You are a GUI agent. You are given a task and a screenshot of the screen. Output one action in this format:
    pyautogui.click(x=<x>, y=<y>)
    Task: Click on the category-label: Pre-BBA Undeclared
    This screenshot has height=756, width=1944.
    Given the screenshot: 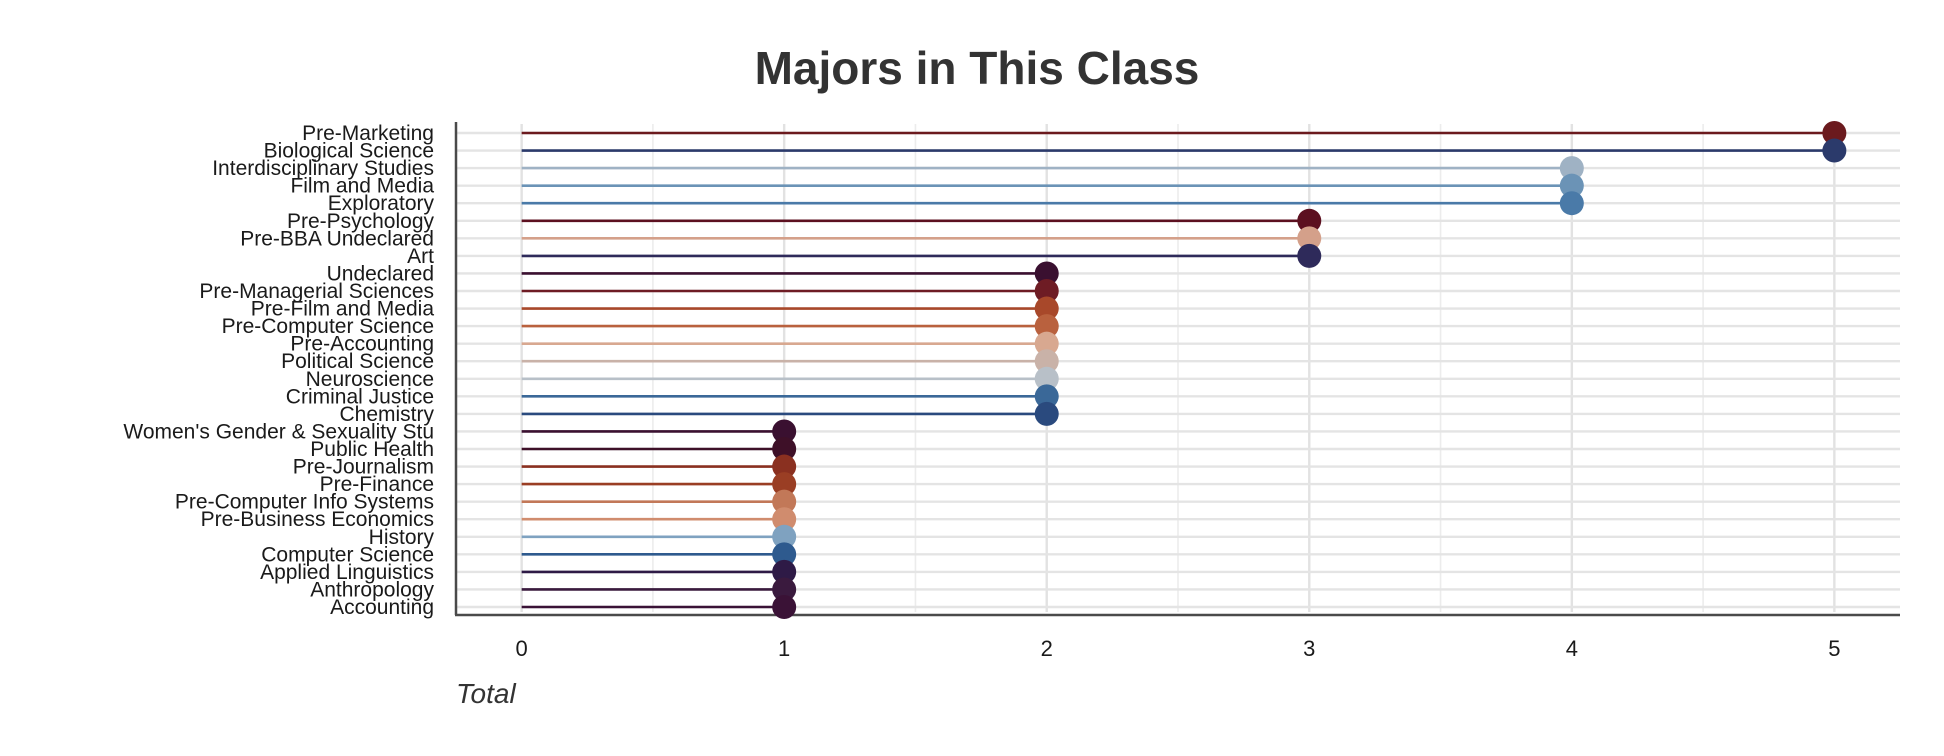 What is the action you would take?
    pyautogui.click(x=337, y=238)
    